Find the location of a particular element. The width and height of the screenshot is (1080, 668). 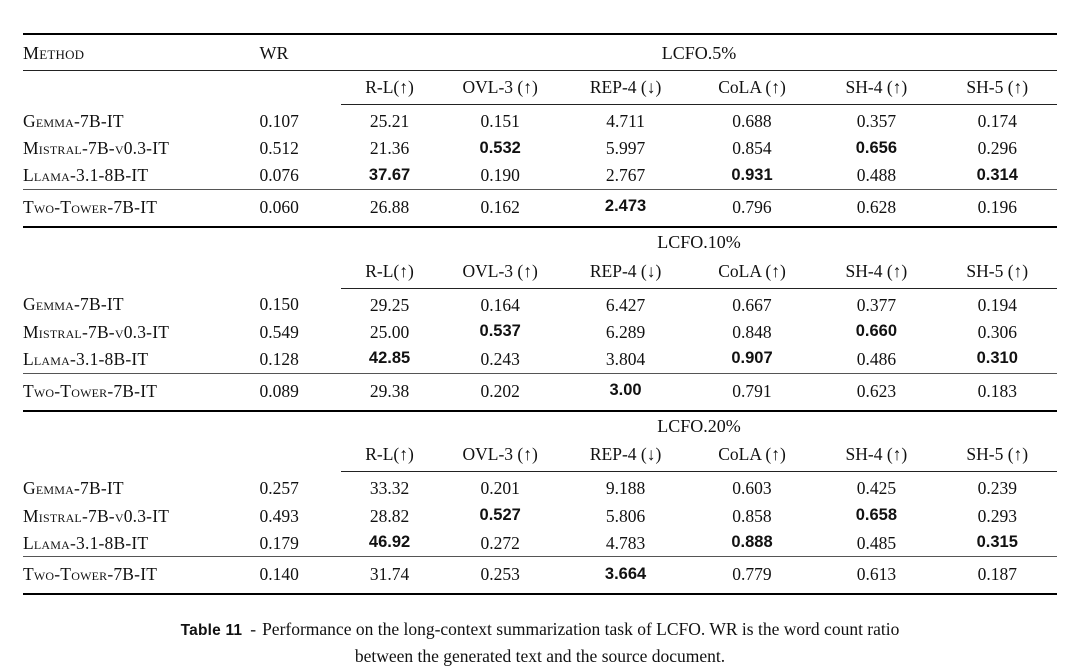

metric-cell: 0.488 is located at coordinates (876, 175).